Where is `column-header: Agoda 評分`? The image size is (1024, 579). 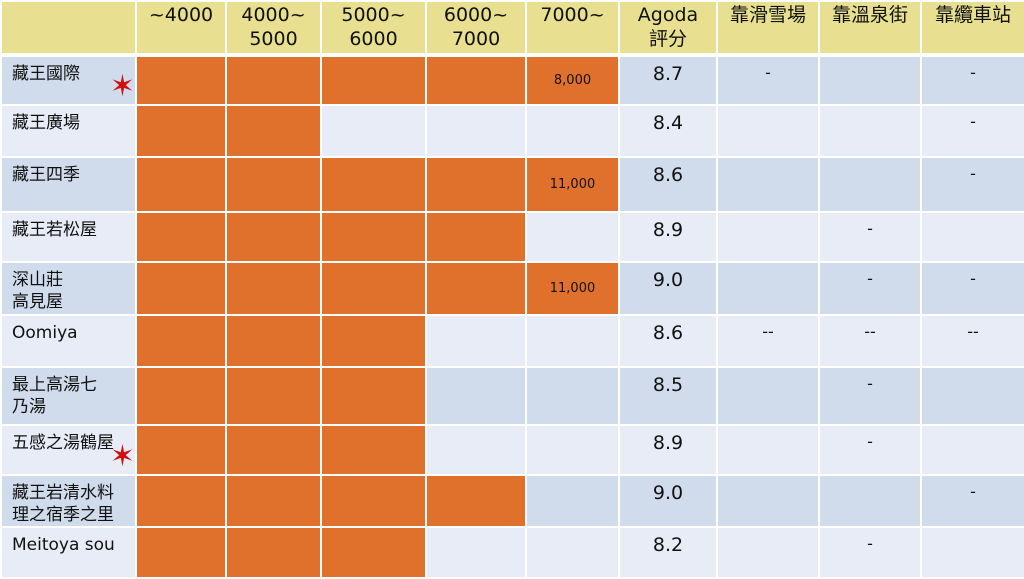
column-header: Agoda 評分 is located at coordinates (668, 28).